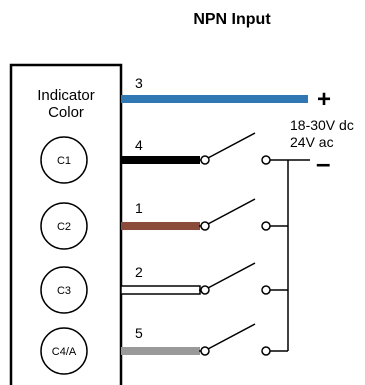  I want to click on switch-c3-contact-left, so click(205, 290).